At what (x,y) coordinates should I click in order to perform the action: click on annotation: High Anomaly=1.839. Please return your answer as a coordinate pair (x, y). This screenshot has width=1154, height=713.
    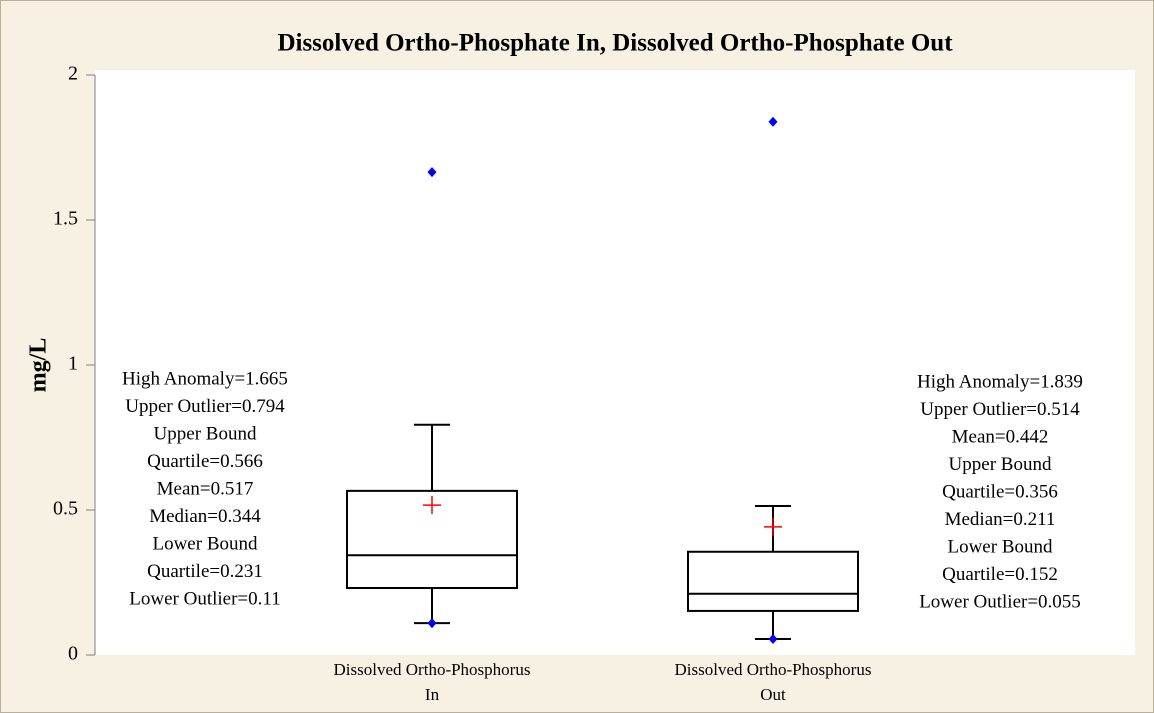
    Looking at the image, I should click on (1000, 381).